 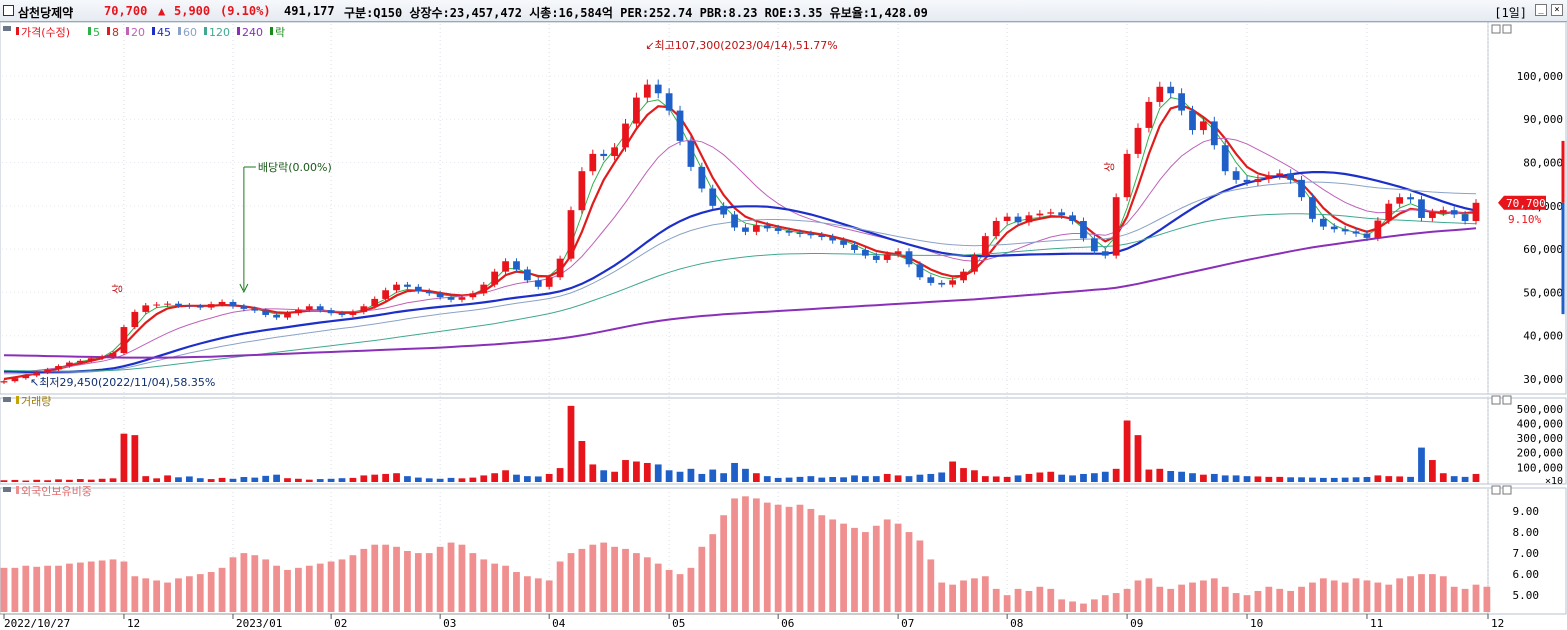 I want to click on legend-label: 5, so click(x=96, y=32).